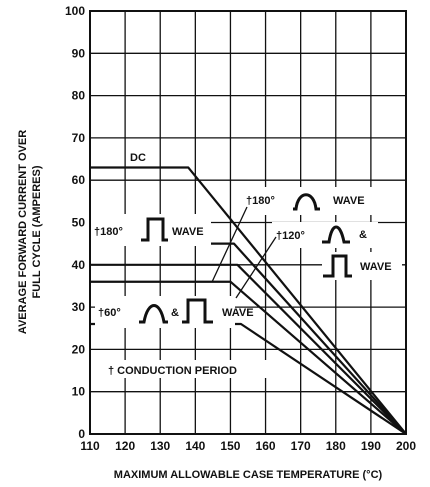  Describe the element at coordinates (290, 236) in the screenshot. I see `annotation-120: †120°` at that location.